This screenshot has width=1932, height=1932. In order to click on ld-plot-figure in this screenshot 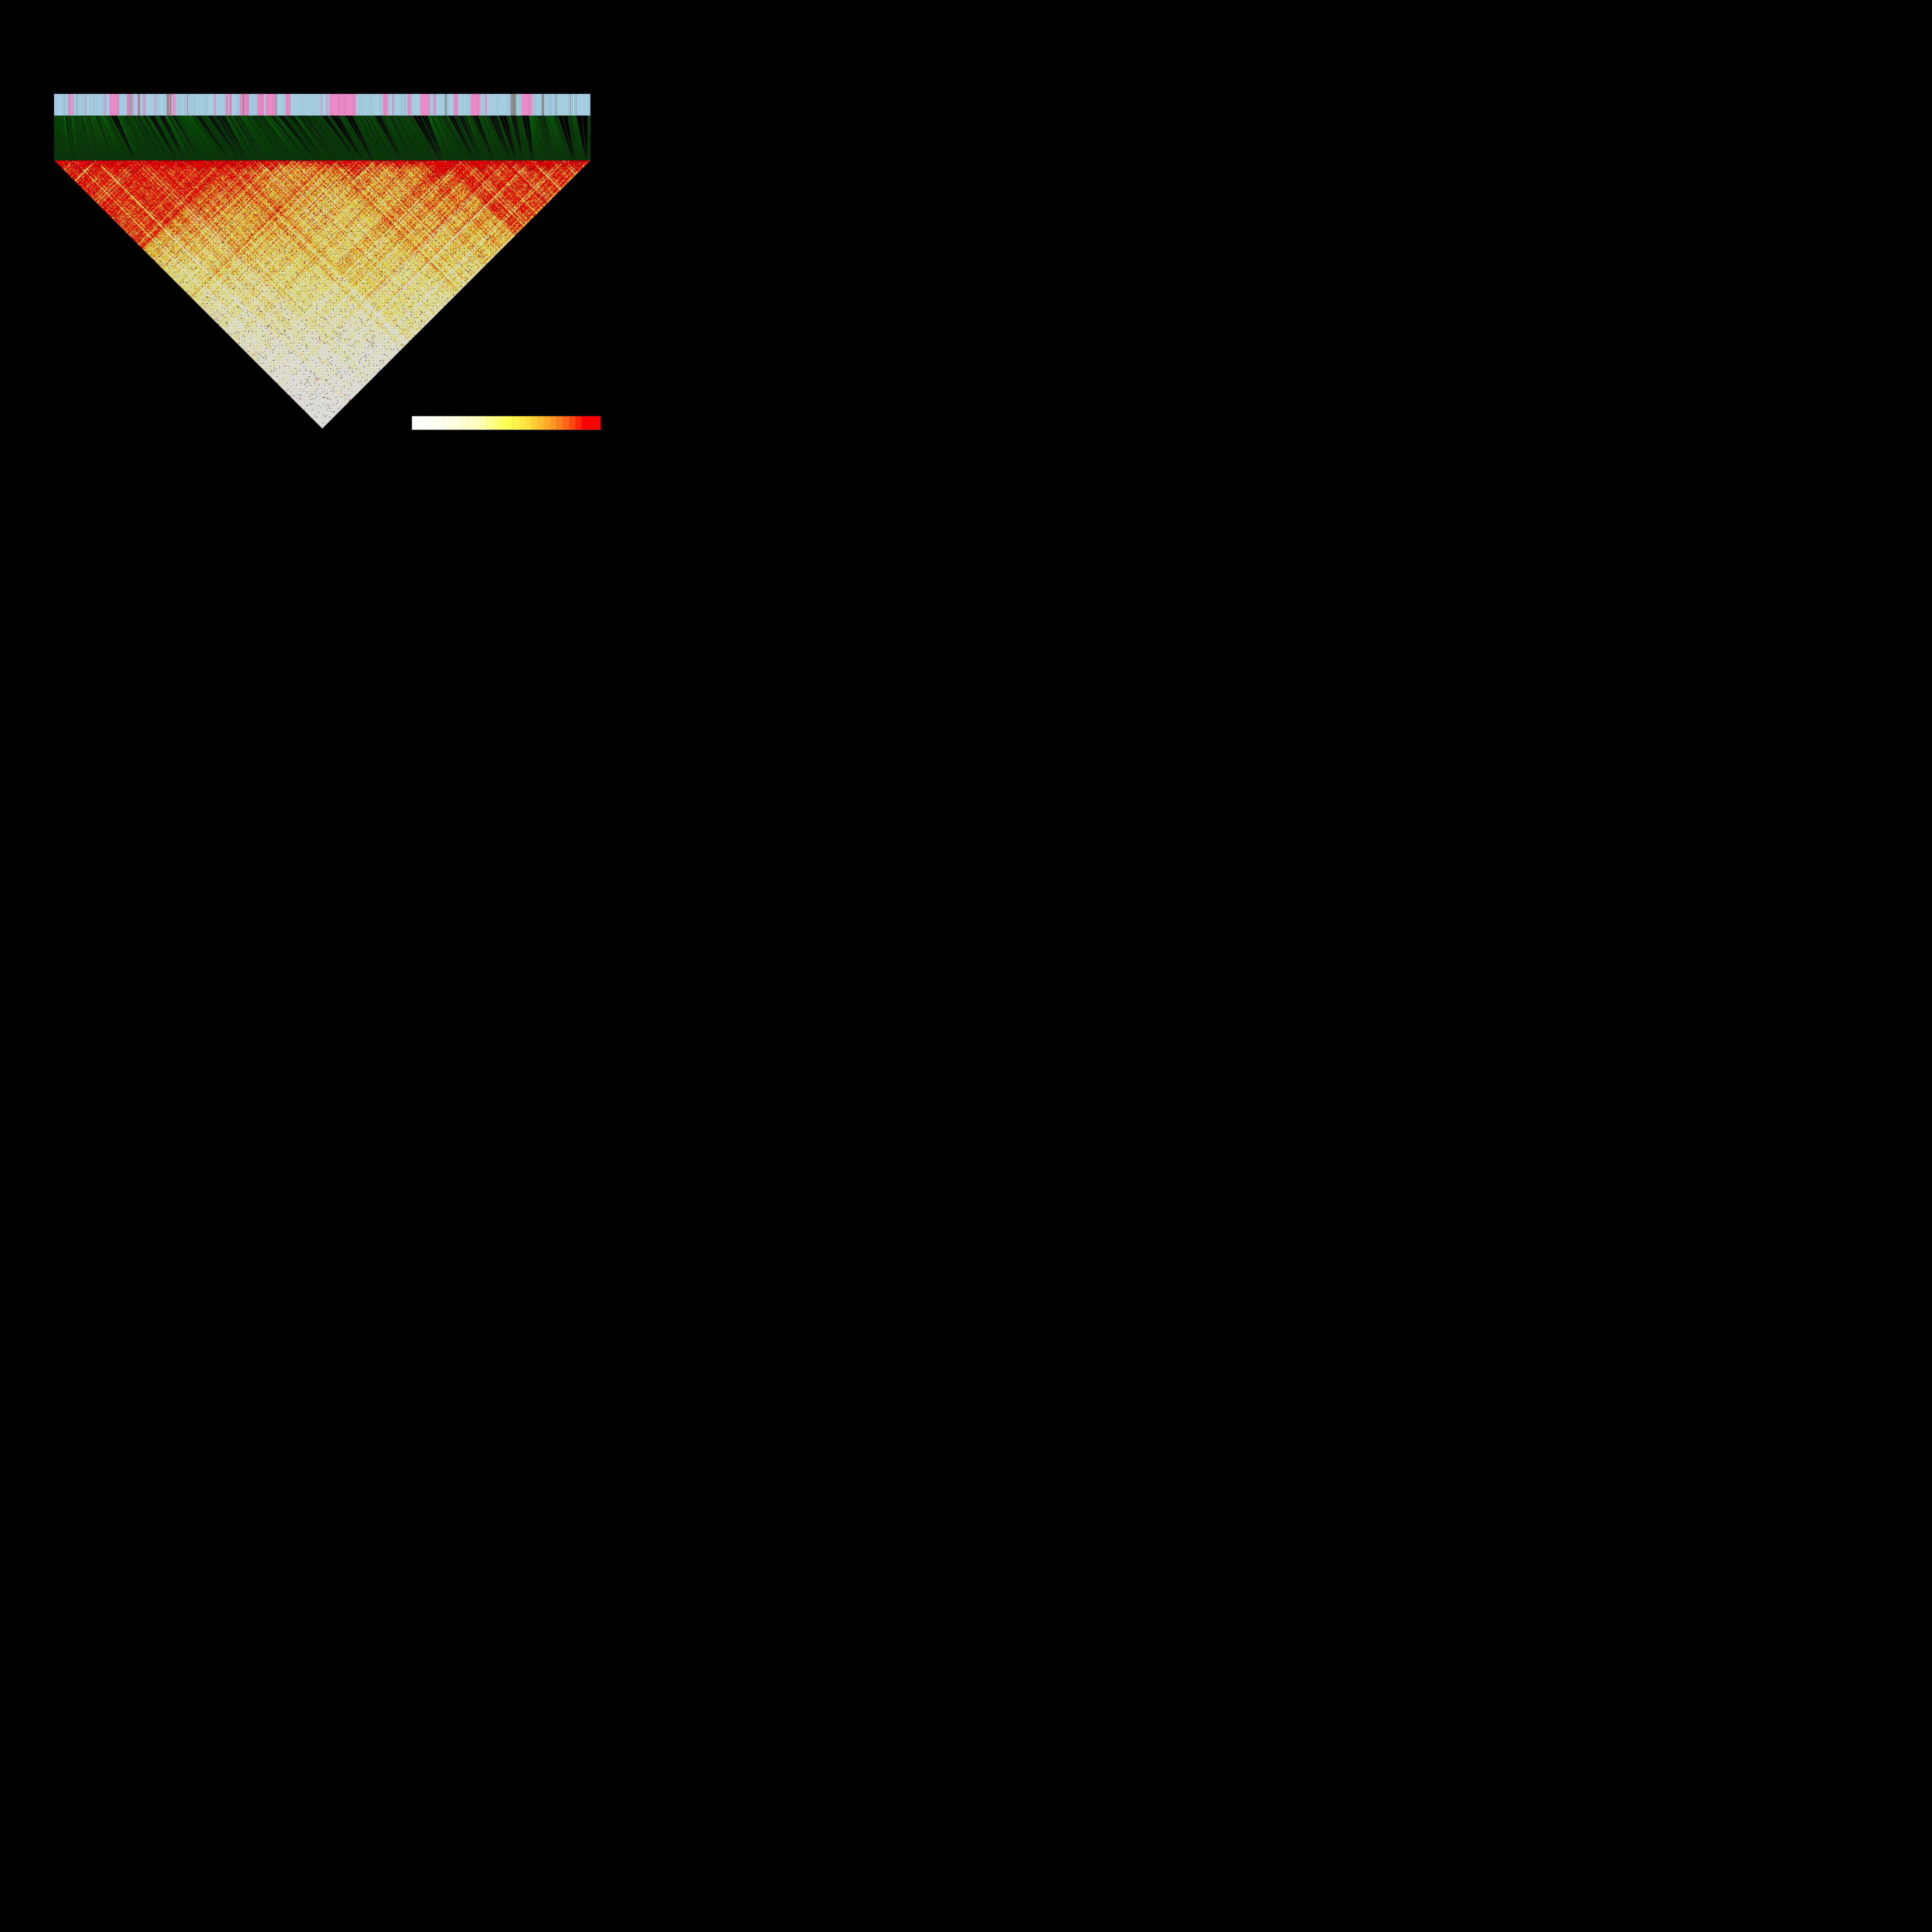, I will do `click(308, 228)`.